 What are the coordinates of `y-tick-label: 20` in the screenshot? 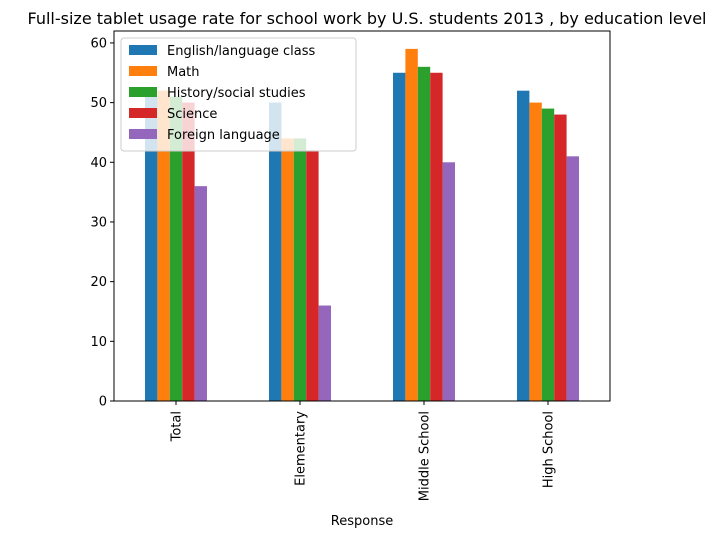 It's located at (98, 282).